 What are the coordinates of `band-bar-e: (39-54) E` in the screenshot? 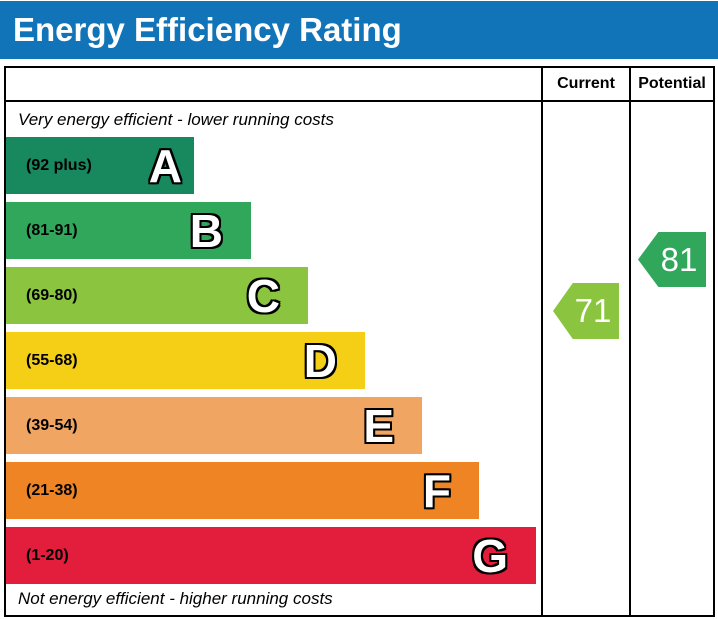 It's located at (214, 425).